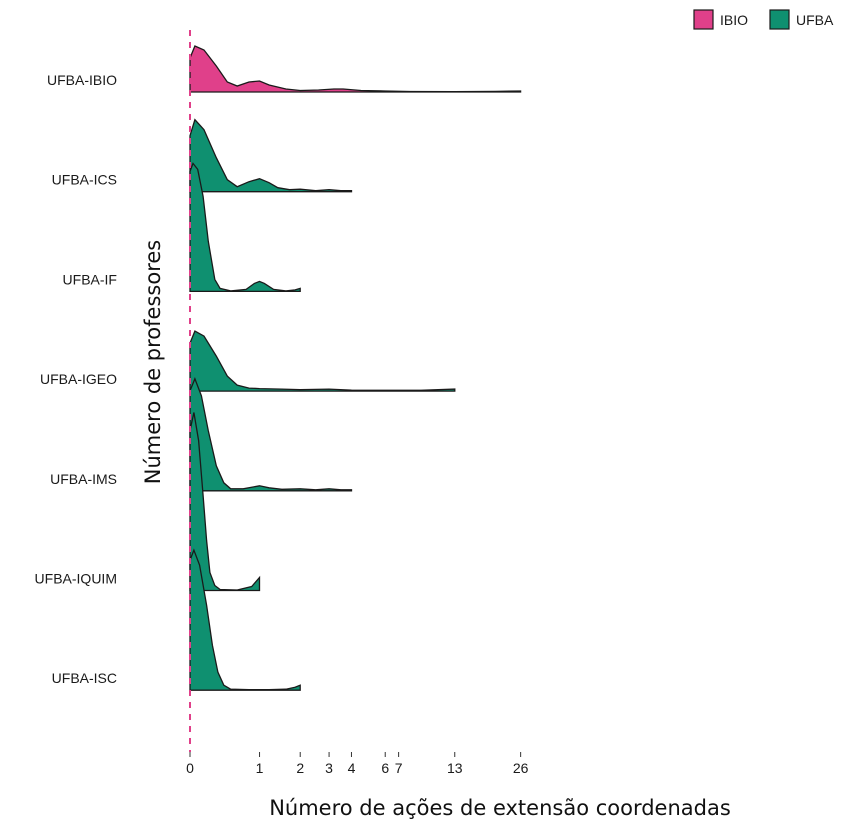  What do you see at coordinates (322, 361) in the screenshot?
I see `ridge-ufba-igeo` at bounding box center [322, 361].